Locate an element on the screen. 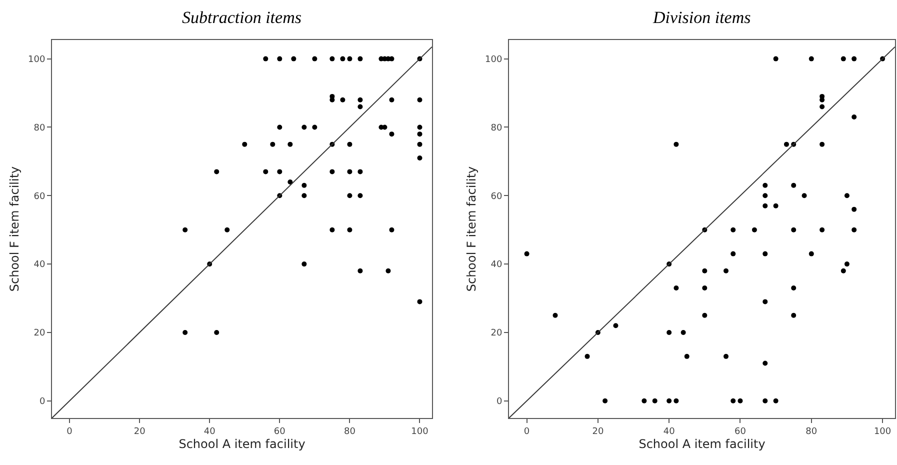  chart-title: Subtraction items is located at coordinates (242, 17).